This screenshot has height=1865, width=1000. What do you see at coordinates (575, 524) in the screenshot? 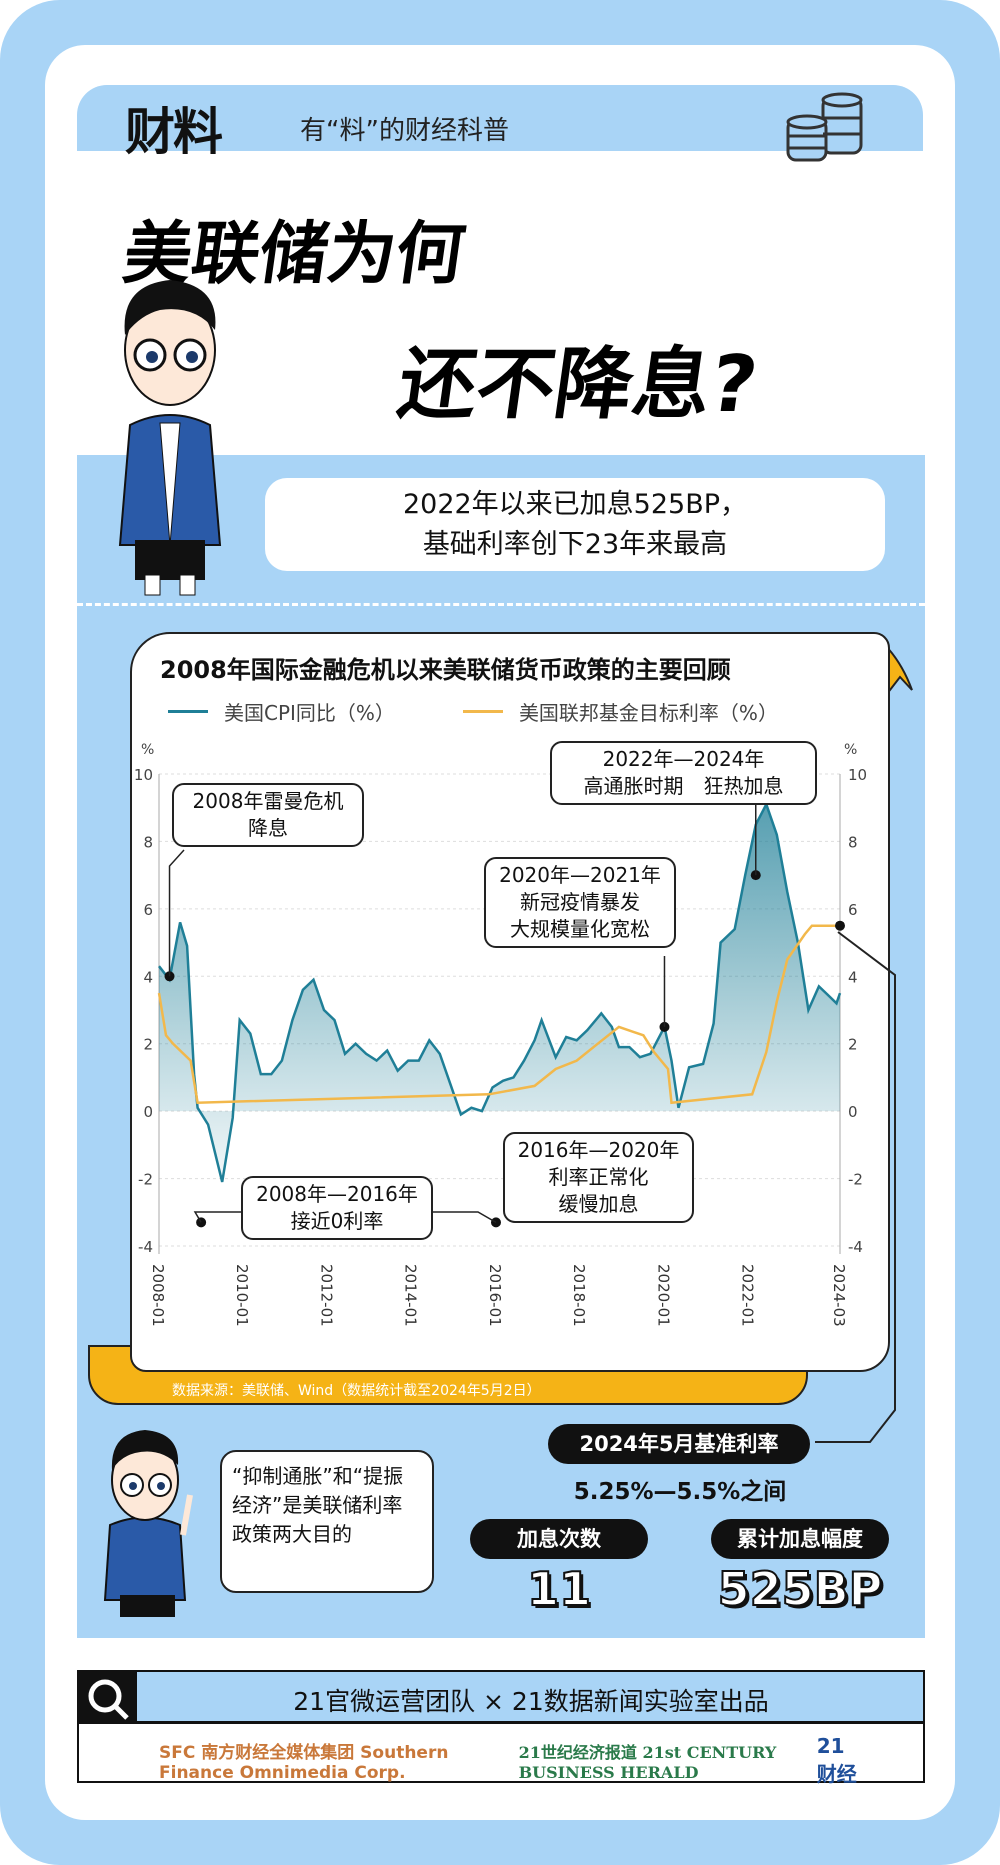
I see `intro-speech-bubble: 2022年以来已加息525BP， 基础利率创下23年来最高` at bounding box center [575, 524].